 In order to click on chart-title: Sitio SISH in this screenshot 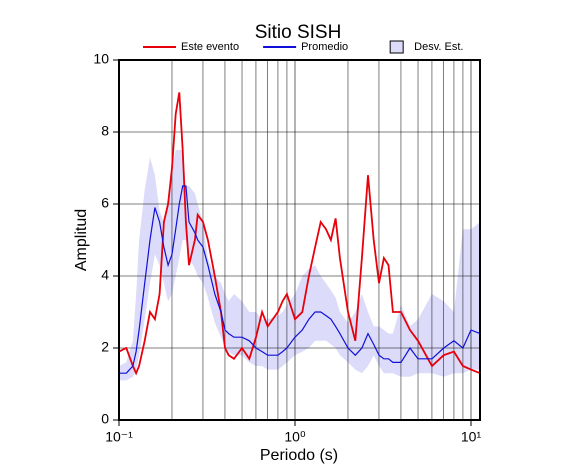, I will do `click(298, 32)`.